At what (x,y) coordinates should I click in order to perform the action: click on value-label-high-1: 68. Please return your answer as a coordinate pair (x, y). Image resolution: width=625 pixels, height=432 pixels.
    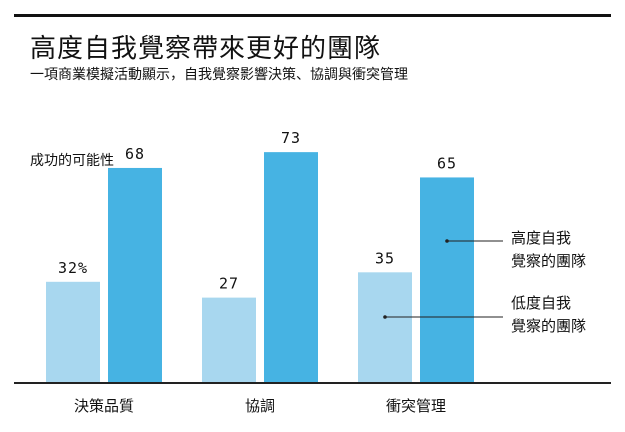
    Looking at the image, I should click on (135, 154).